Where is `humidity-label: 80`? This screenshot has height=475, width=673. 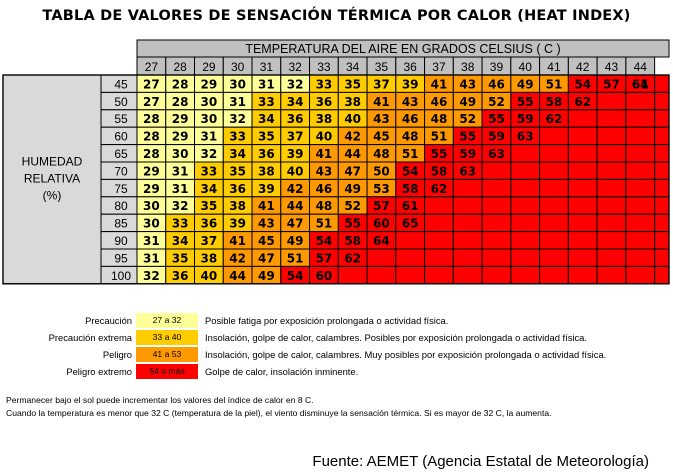
humidity-label: 80 is located at coordinates (121, 206).